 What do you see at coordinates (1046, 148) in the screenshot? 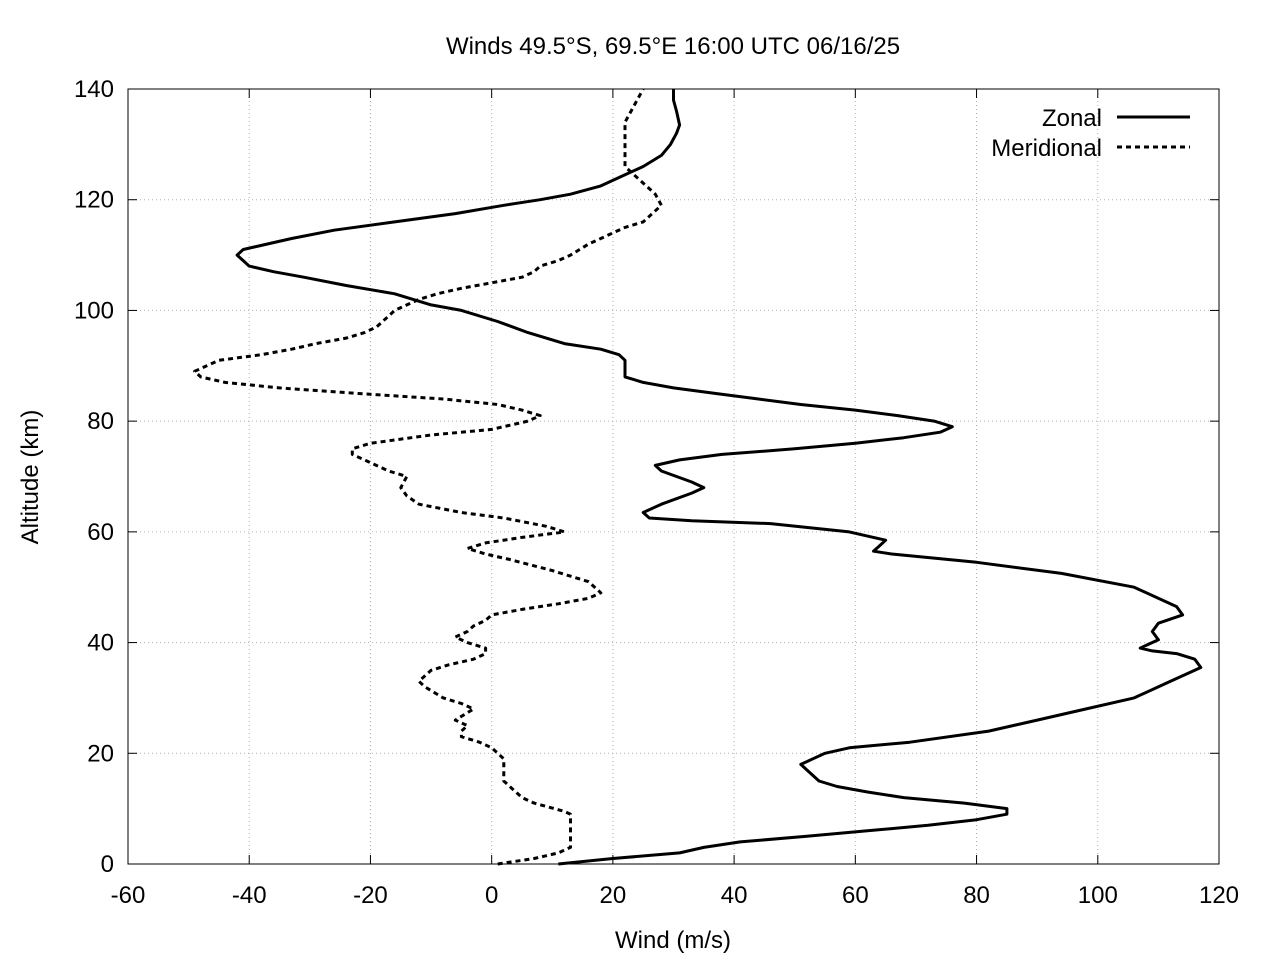
I see `legend-label-meridional: Meridional` at bounding box center [1046, 148].